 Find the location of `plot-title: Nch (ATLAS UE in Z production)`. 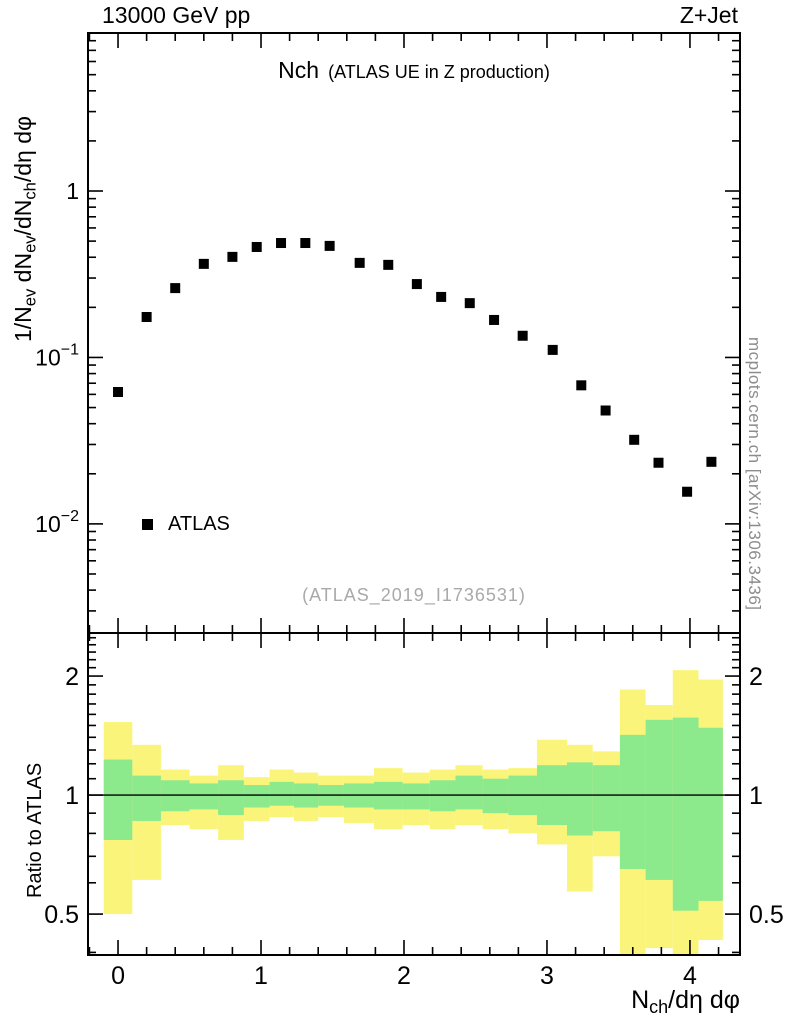

plot-title: Nch (ATLAS UE in Z production) is located at coordinates (414, 70).